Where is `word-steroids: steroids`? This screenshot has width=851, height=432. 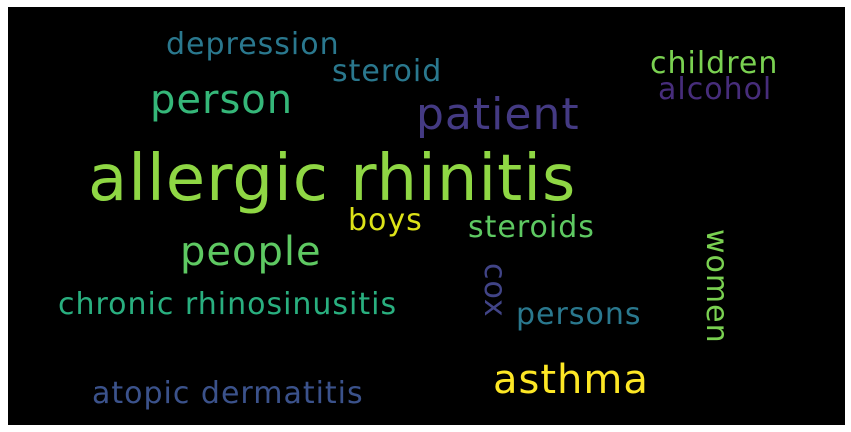 word-steroids: steroids is located at coordinates (531, 227).